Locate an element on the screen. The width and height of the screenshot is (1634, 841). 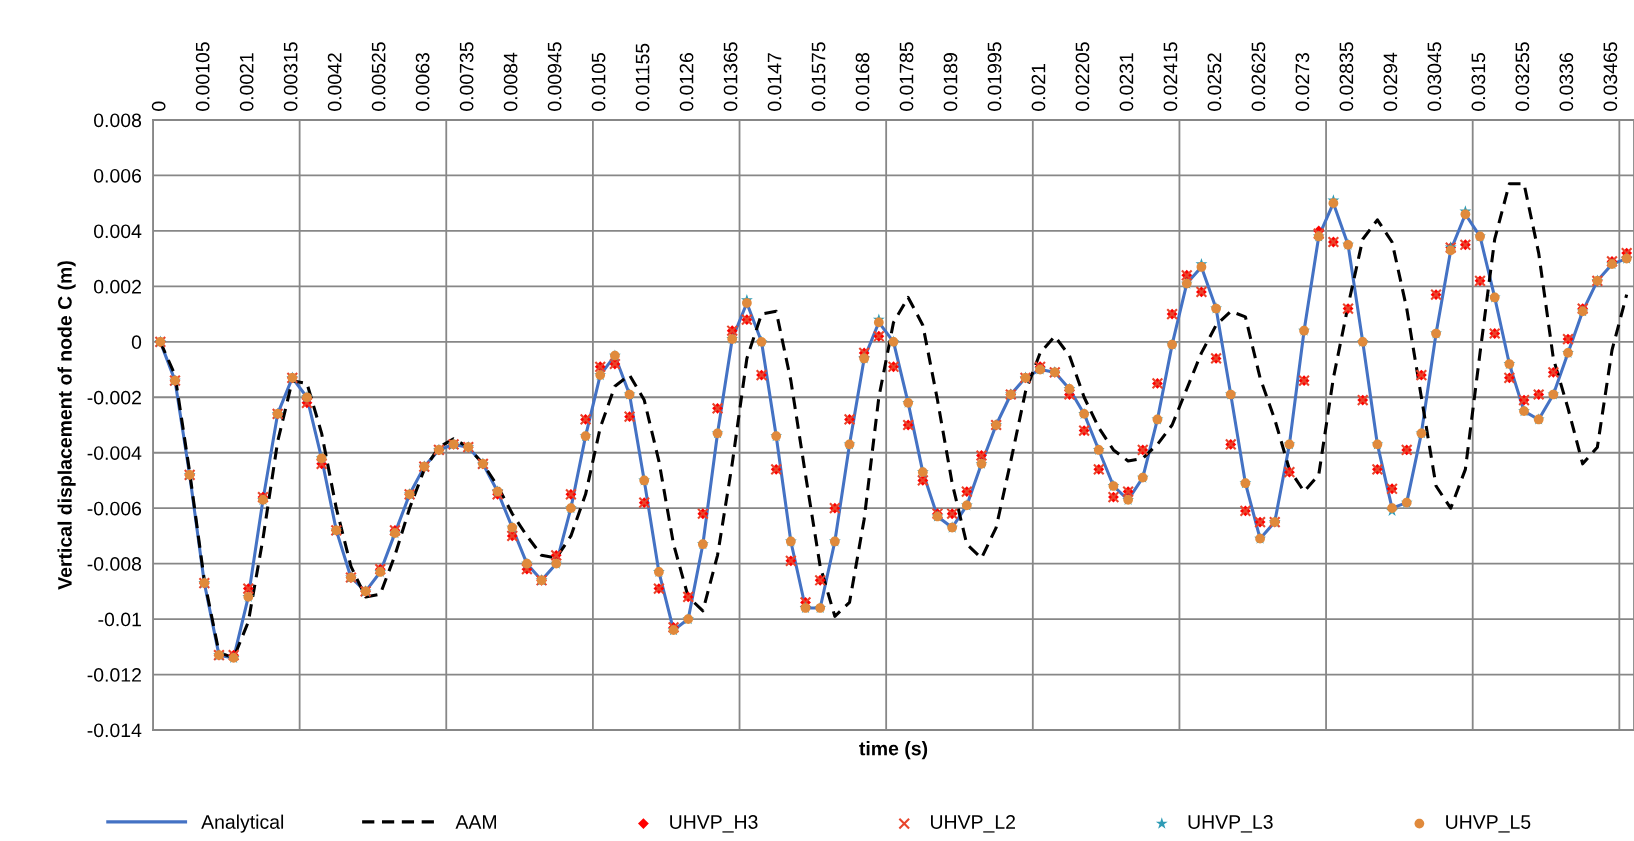
x-tick-label: 0.03465 is located at coordinates (1610, 76).